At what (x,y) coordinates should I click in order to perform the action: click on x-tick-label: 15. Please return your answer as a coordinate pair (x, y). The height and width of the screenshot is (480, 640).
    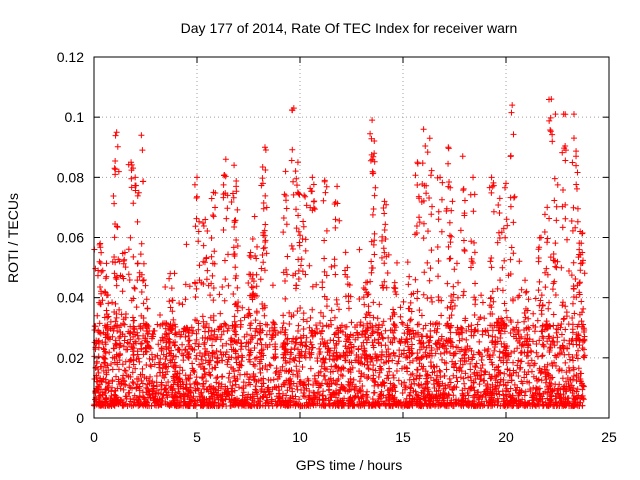
    Looking at the image, I should click on (403, 437).